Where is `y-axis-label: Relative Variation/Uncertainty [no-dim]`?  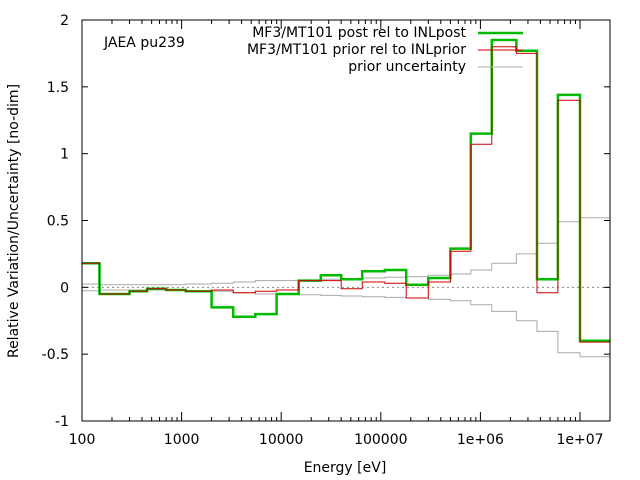
y-axis-label: Relative Variation/Uncertainty [no-dim] is located at coordinates (14, 221).